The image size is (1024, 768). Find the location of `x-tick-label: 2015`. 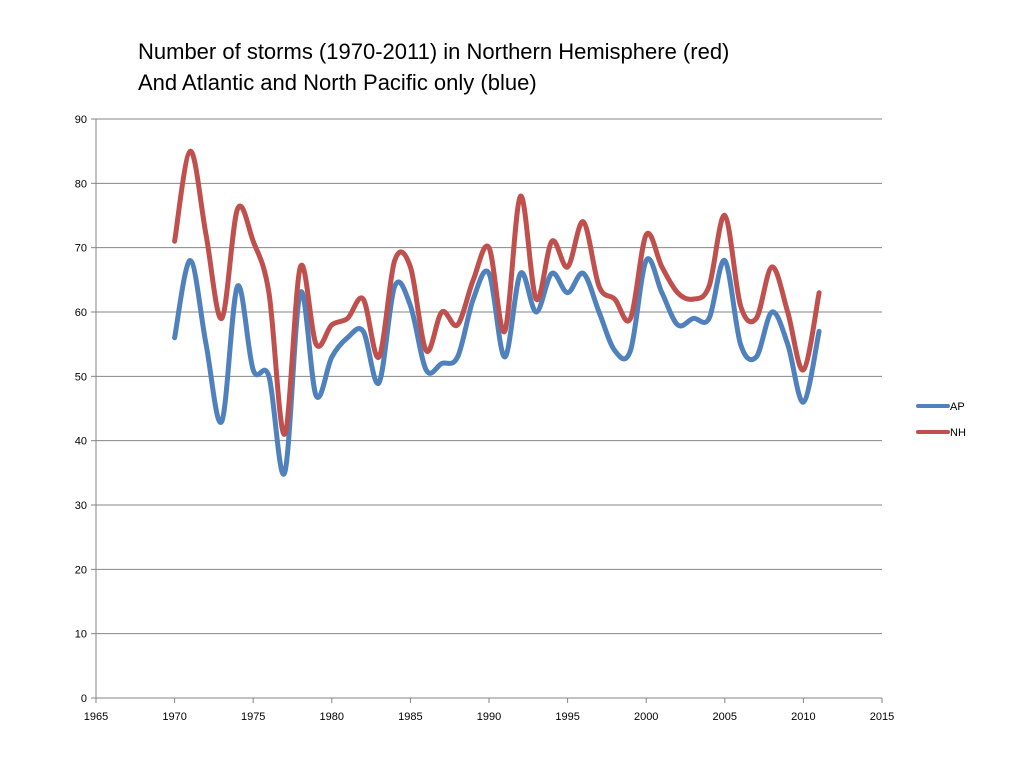

x-tick-label: 2015 is located at coordinates (882, 717).